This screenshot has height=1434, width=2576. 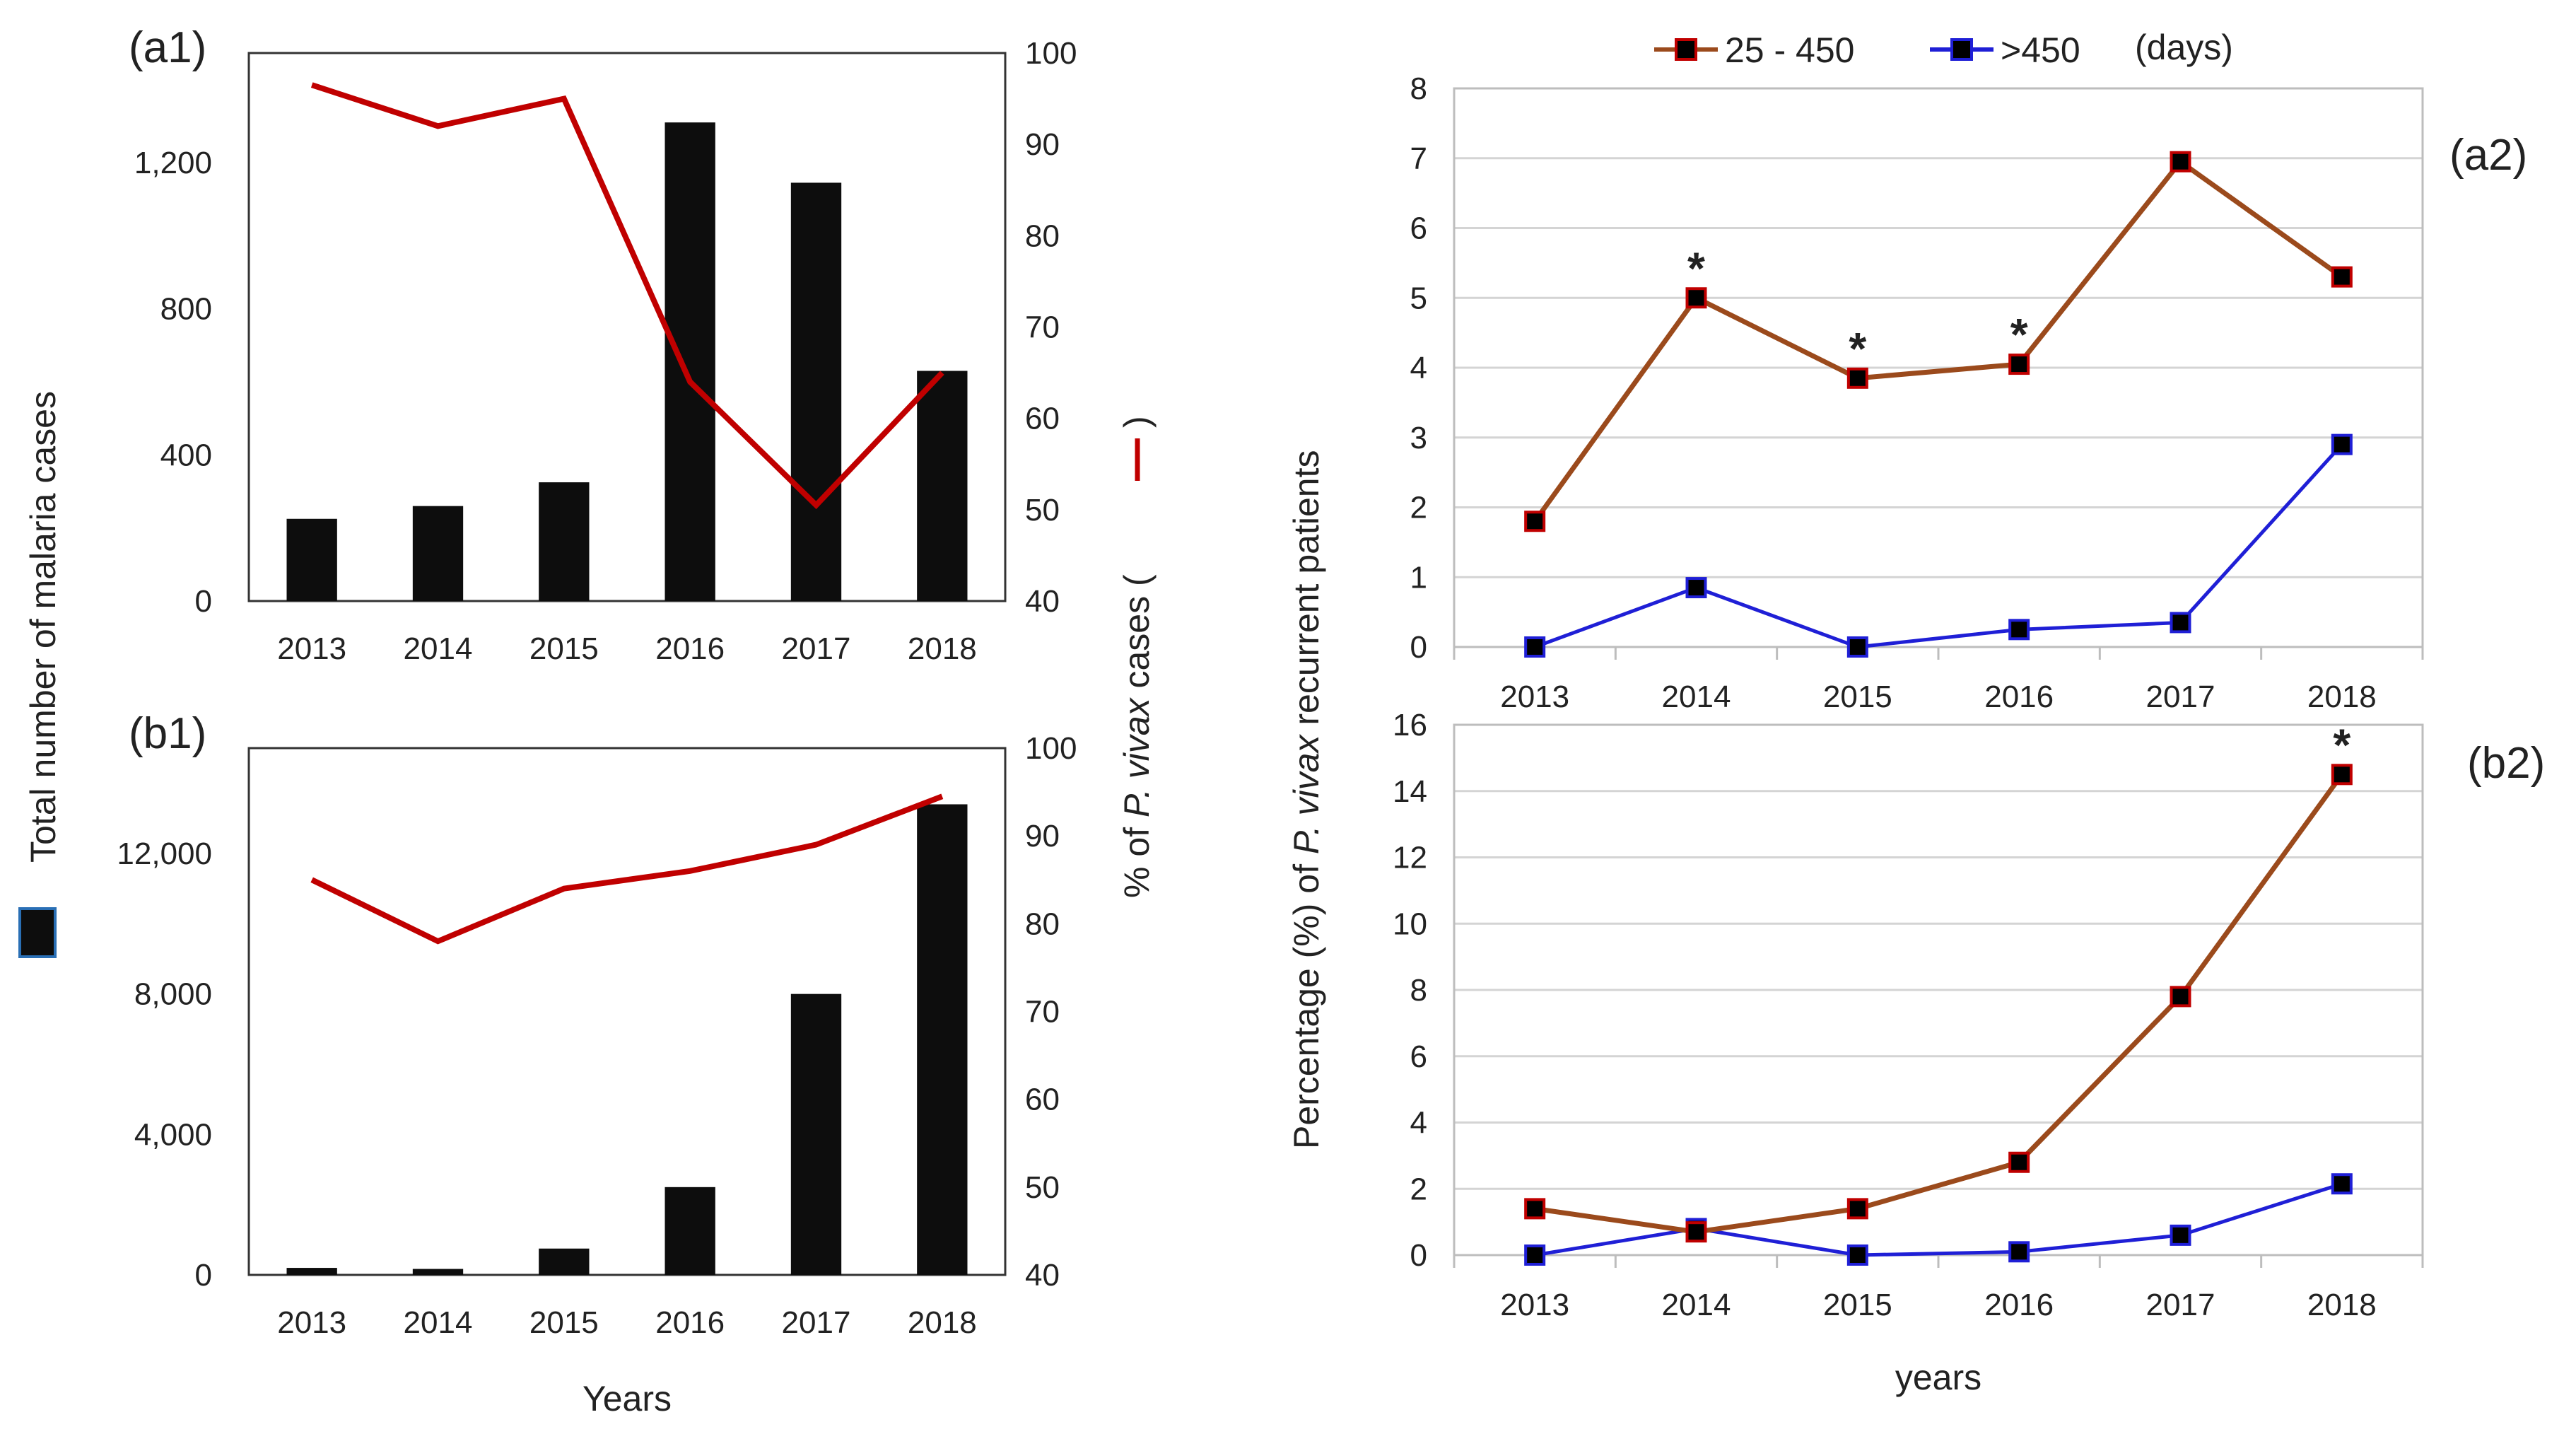 What do you see at coordinates (1696, 588) in the screenshot?
I see `point-b-2014` at bounding box center [1696, 588].